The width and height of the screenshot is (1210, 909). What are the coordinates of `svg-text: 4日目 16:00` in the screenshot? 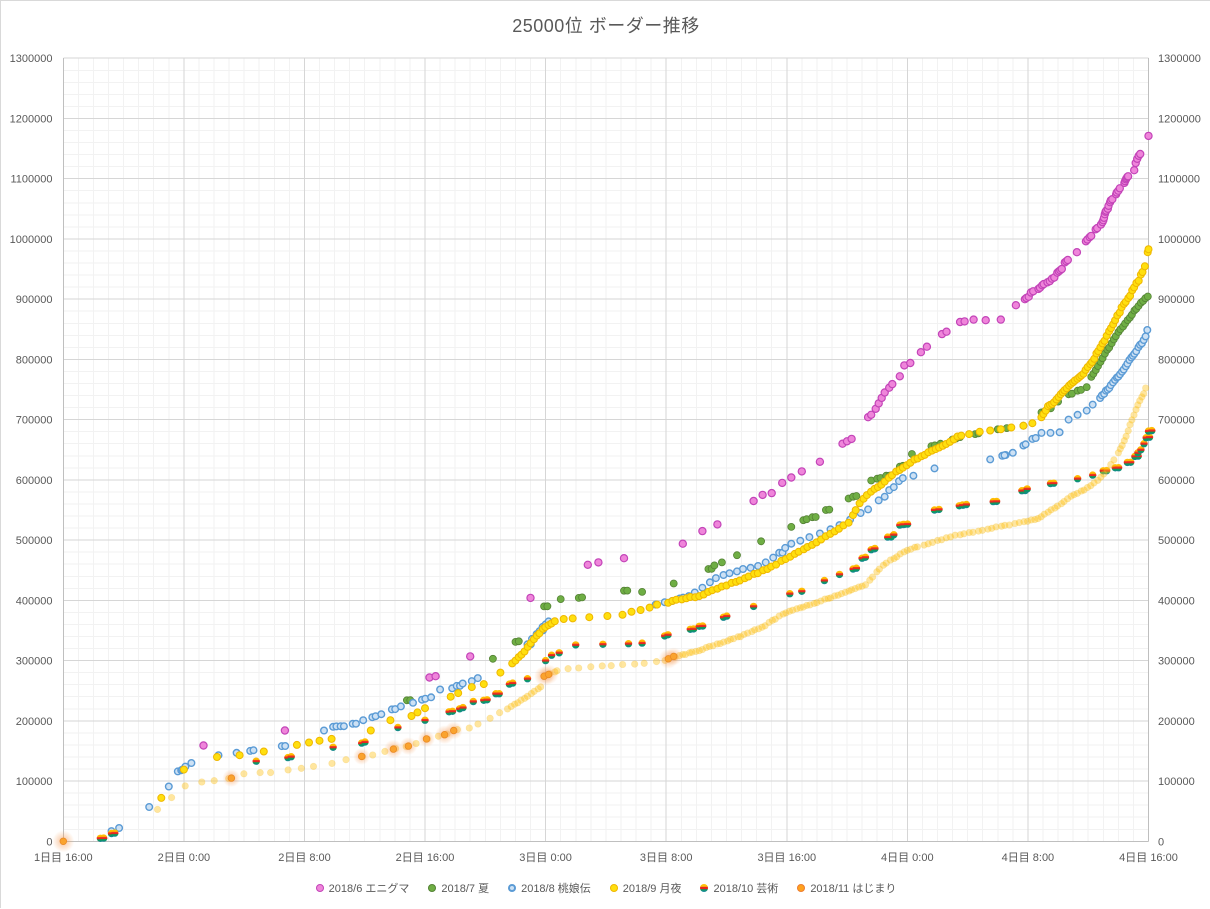 It's located at (1148, 858).